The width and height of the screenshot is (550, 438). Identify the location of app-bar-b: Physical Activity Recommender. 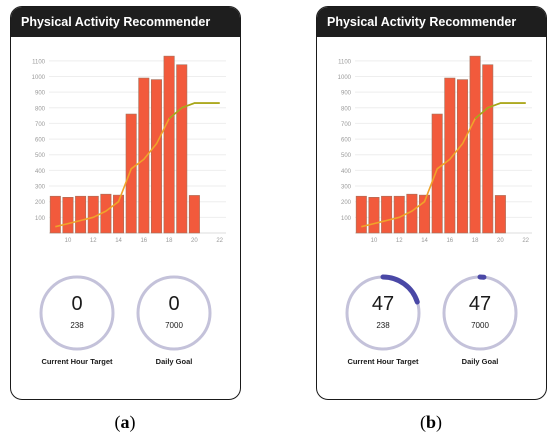
(431, 22).